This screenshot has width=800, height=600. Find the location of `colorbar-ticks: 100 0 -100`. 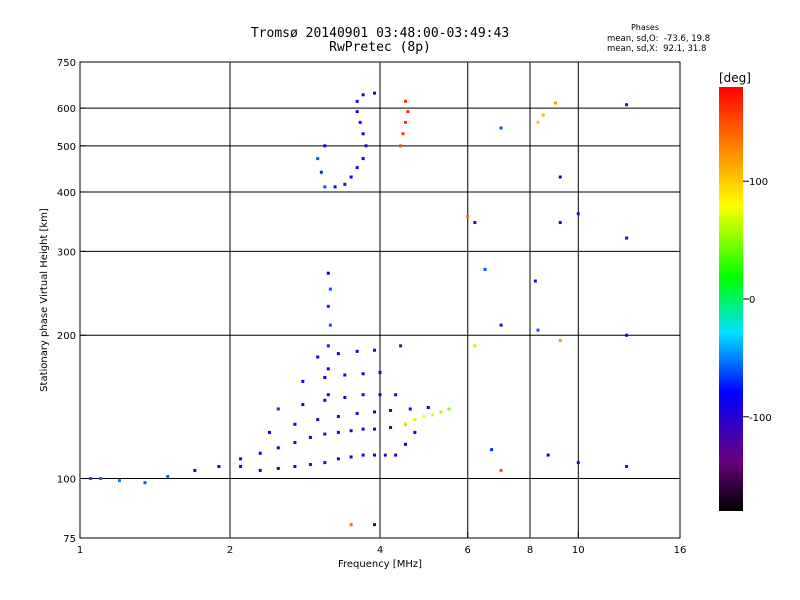

colorbar-ticks: 100 0 -100 is located at coordinates (757, 300).